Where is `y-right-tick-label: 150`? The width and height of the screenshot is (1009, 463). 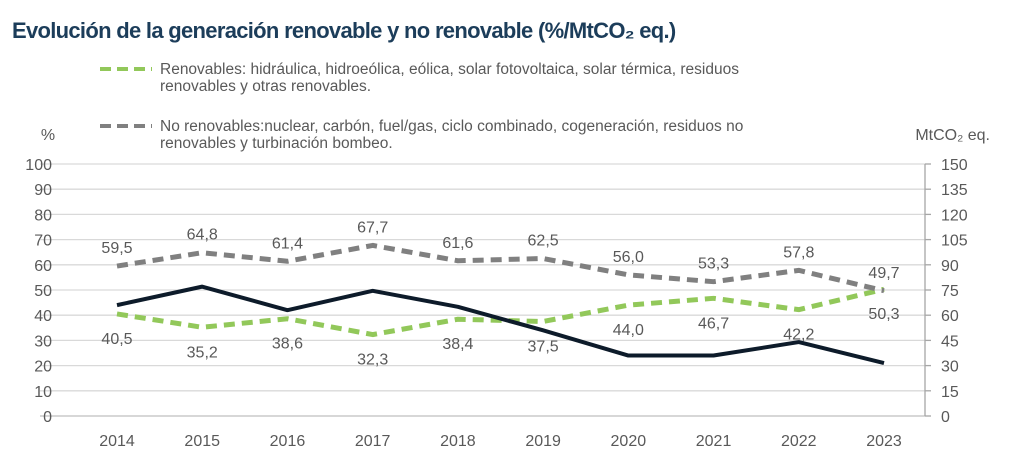 y-right-tick-label: 150 is located at coordinates (954, 165).